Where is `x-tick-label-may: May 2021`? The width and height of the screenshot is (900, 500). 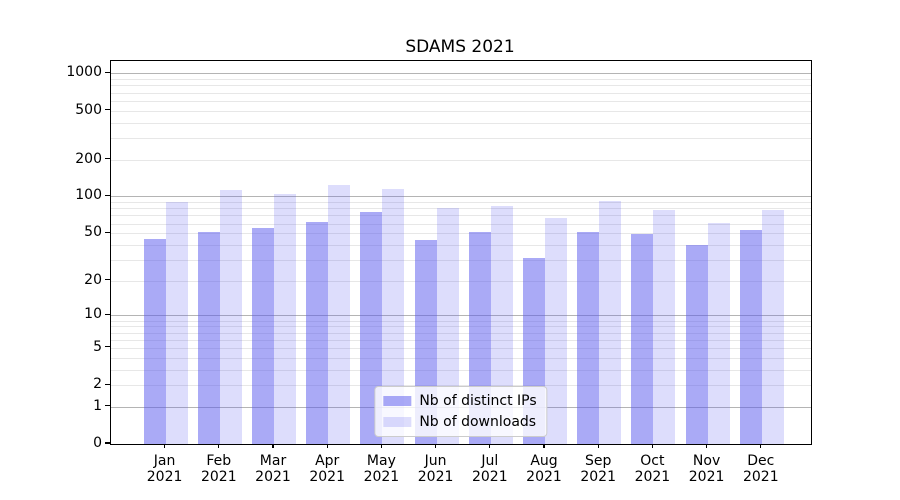 x-tick-label-may: May 2021 is located at coordinates (381, 469).